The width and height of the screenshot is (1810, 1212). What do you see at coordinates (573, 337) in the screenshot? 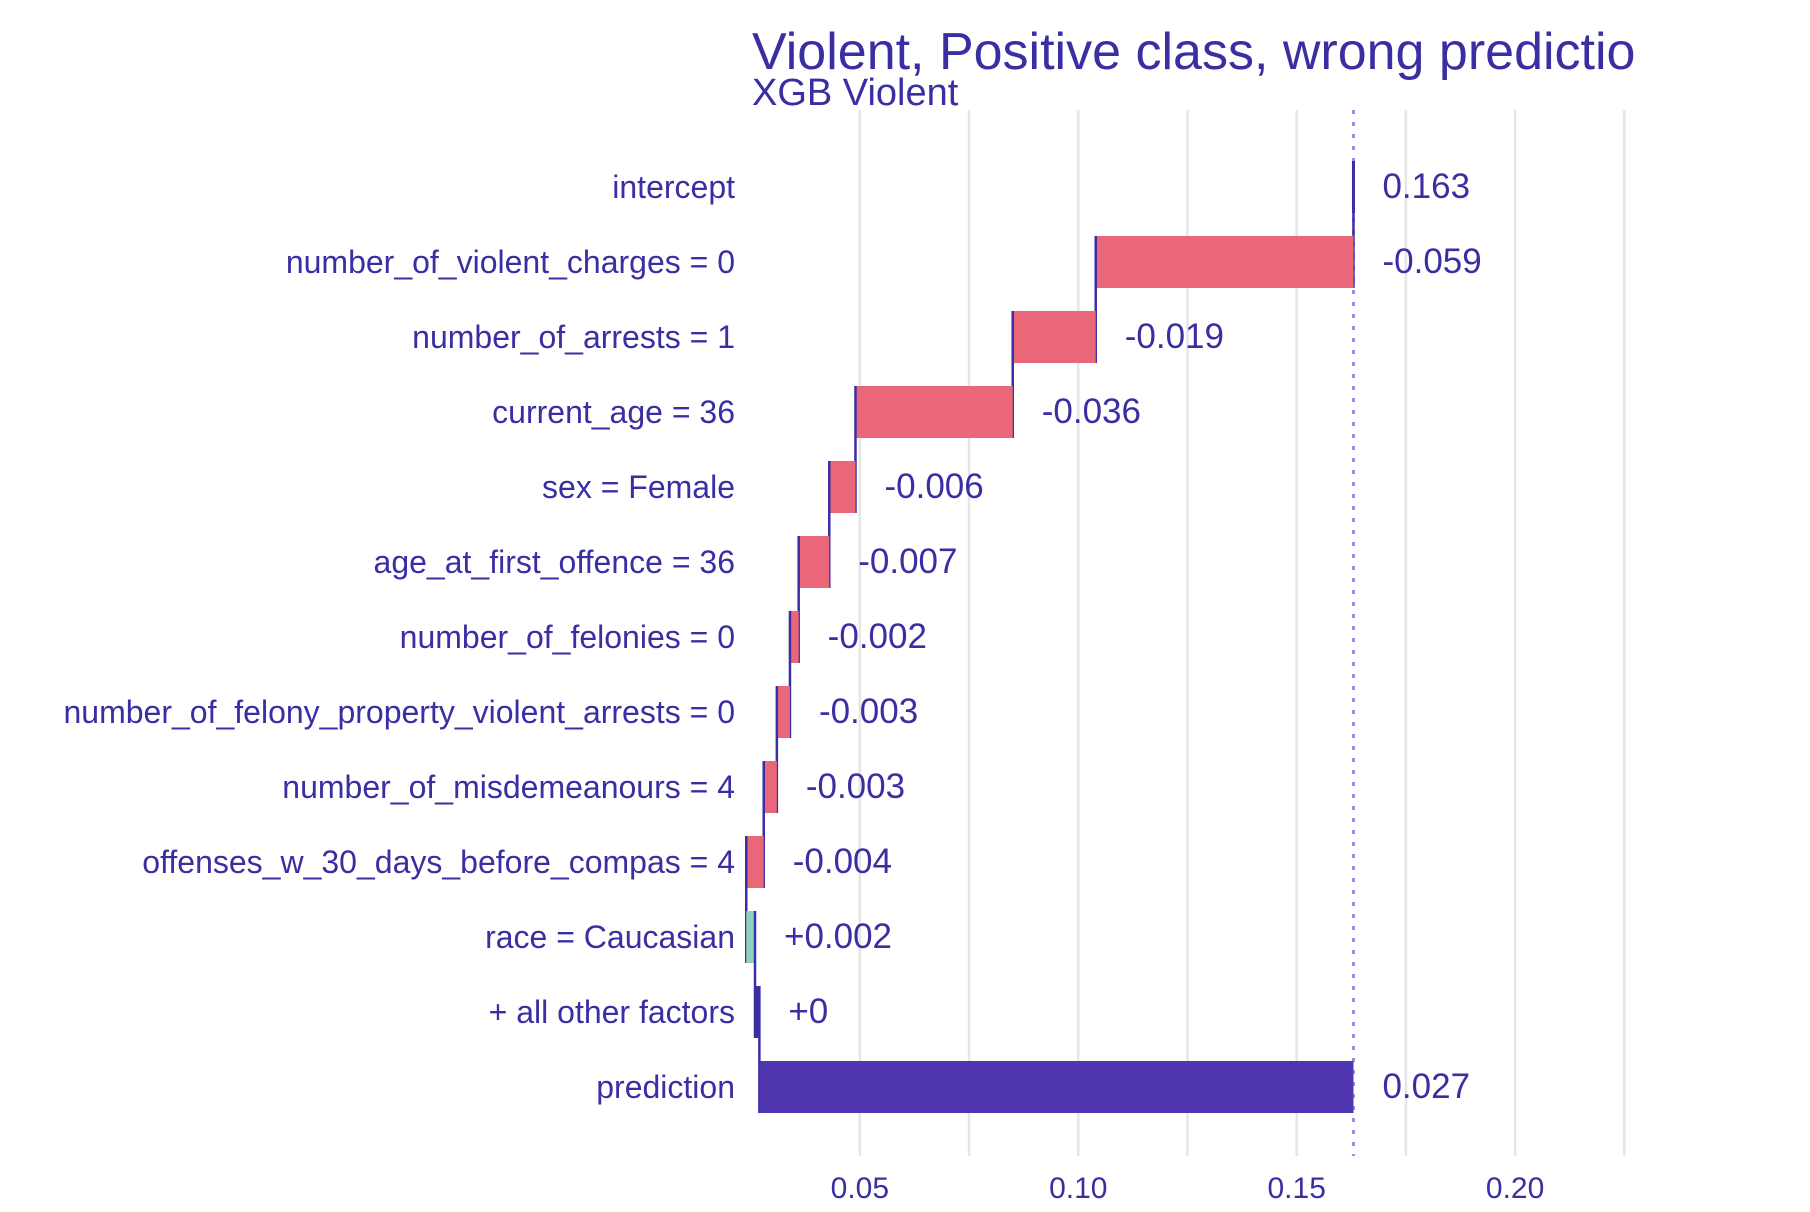
I see `category-label: number_of_arrests = 1` at bounding box center [573, 337].